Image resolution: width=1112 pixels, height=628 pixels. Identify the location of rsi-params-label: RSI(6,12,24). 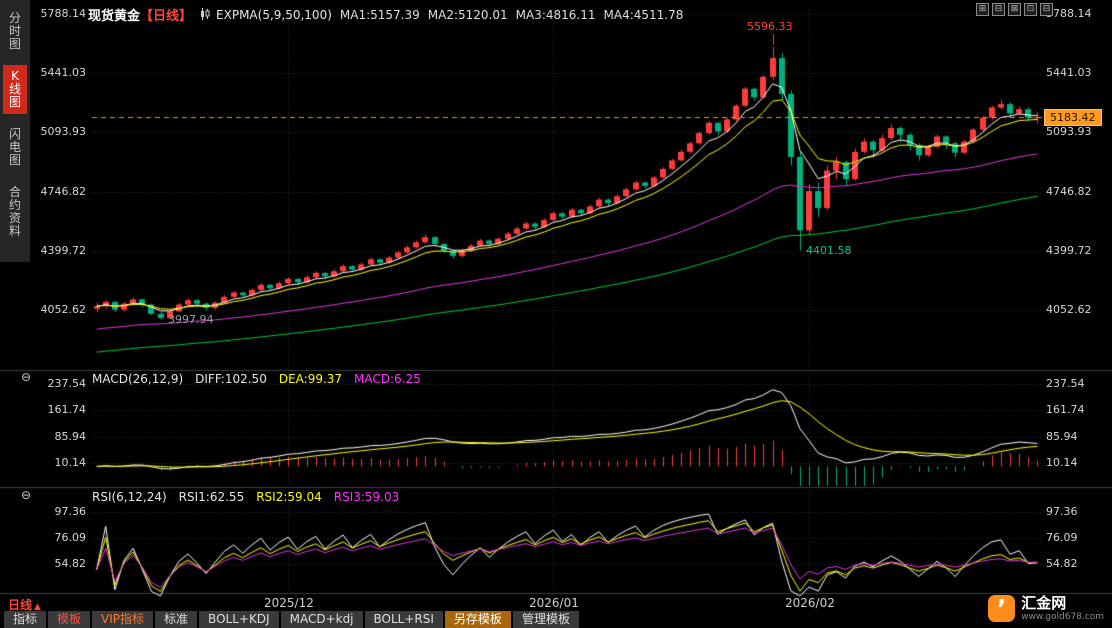
(129, 497).